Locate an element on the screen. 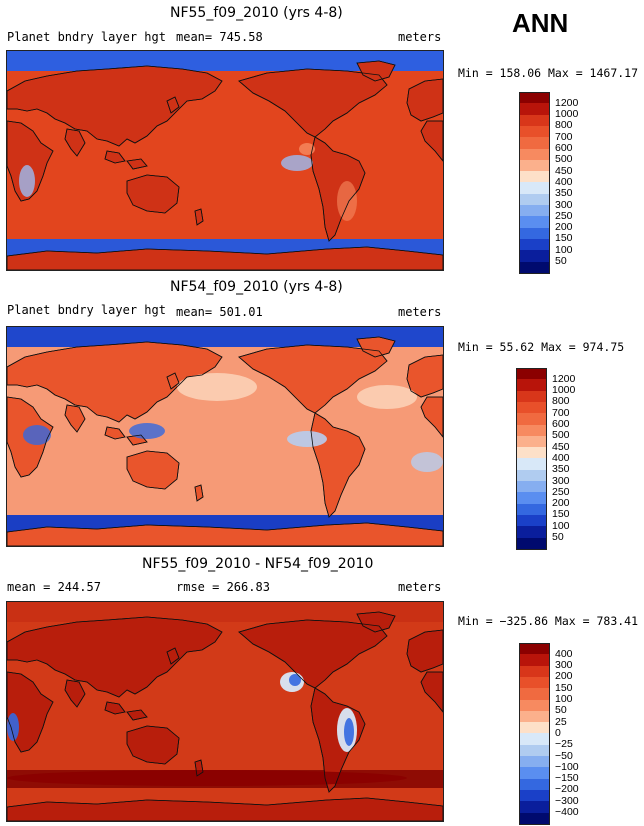  panel2-title: NF54_f09_2010 (yrs 4-8) is located at coordinates (256, 287).